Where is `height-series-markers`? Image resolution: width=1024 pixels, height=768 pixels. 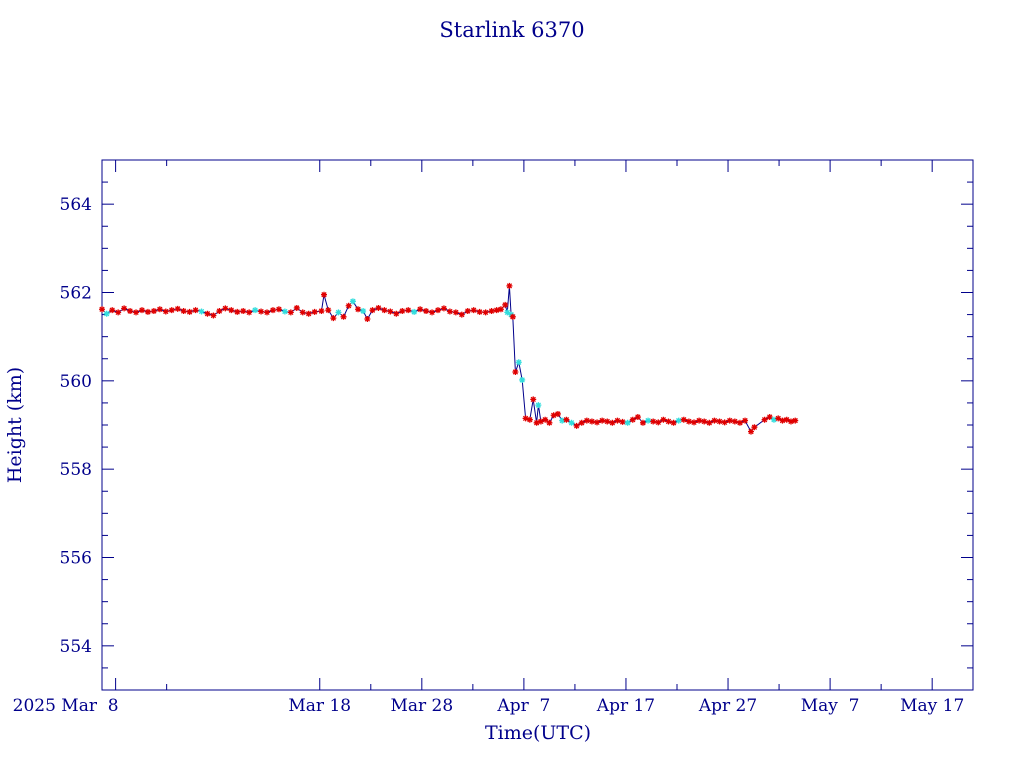
height-series-markers is located at coordinates (449, 358).